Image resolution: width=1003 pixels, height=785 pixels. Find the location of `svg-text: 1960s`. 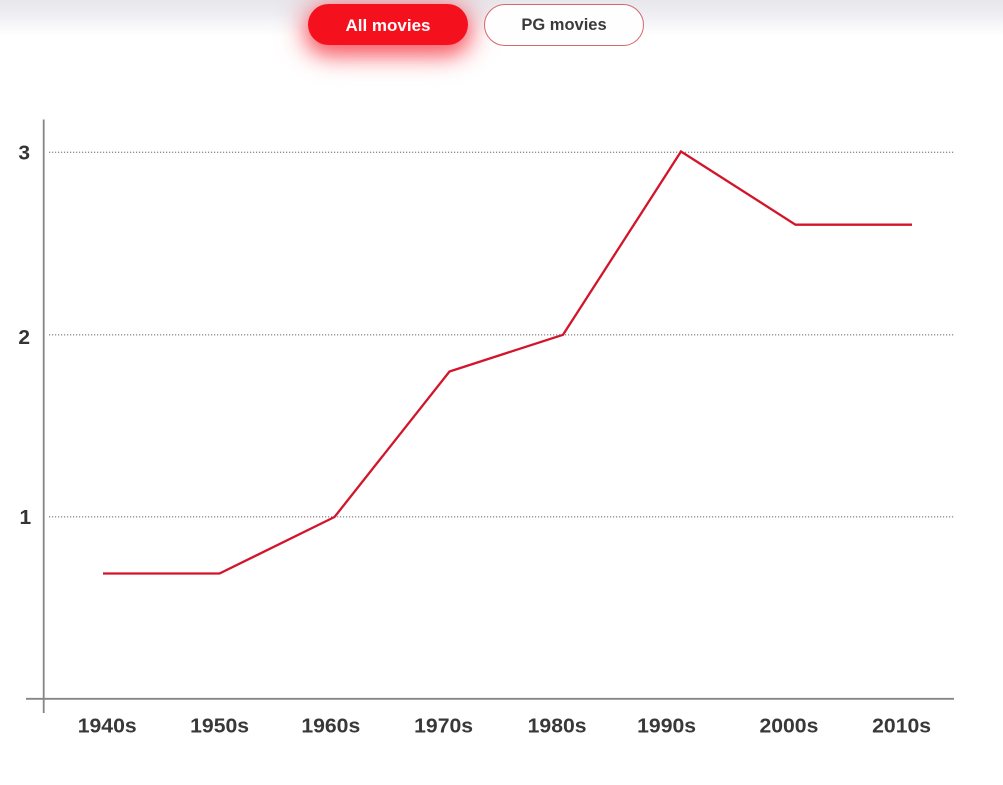

svg-text: 1960s is located at coordinates (330, 726).